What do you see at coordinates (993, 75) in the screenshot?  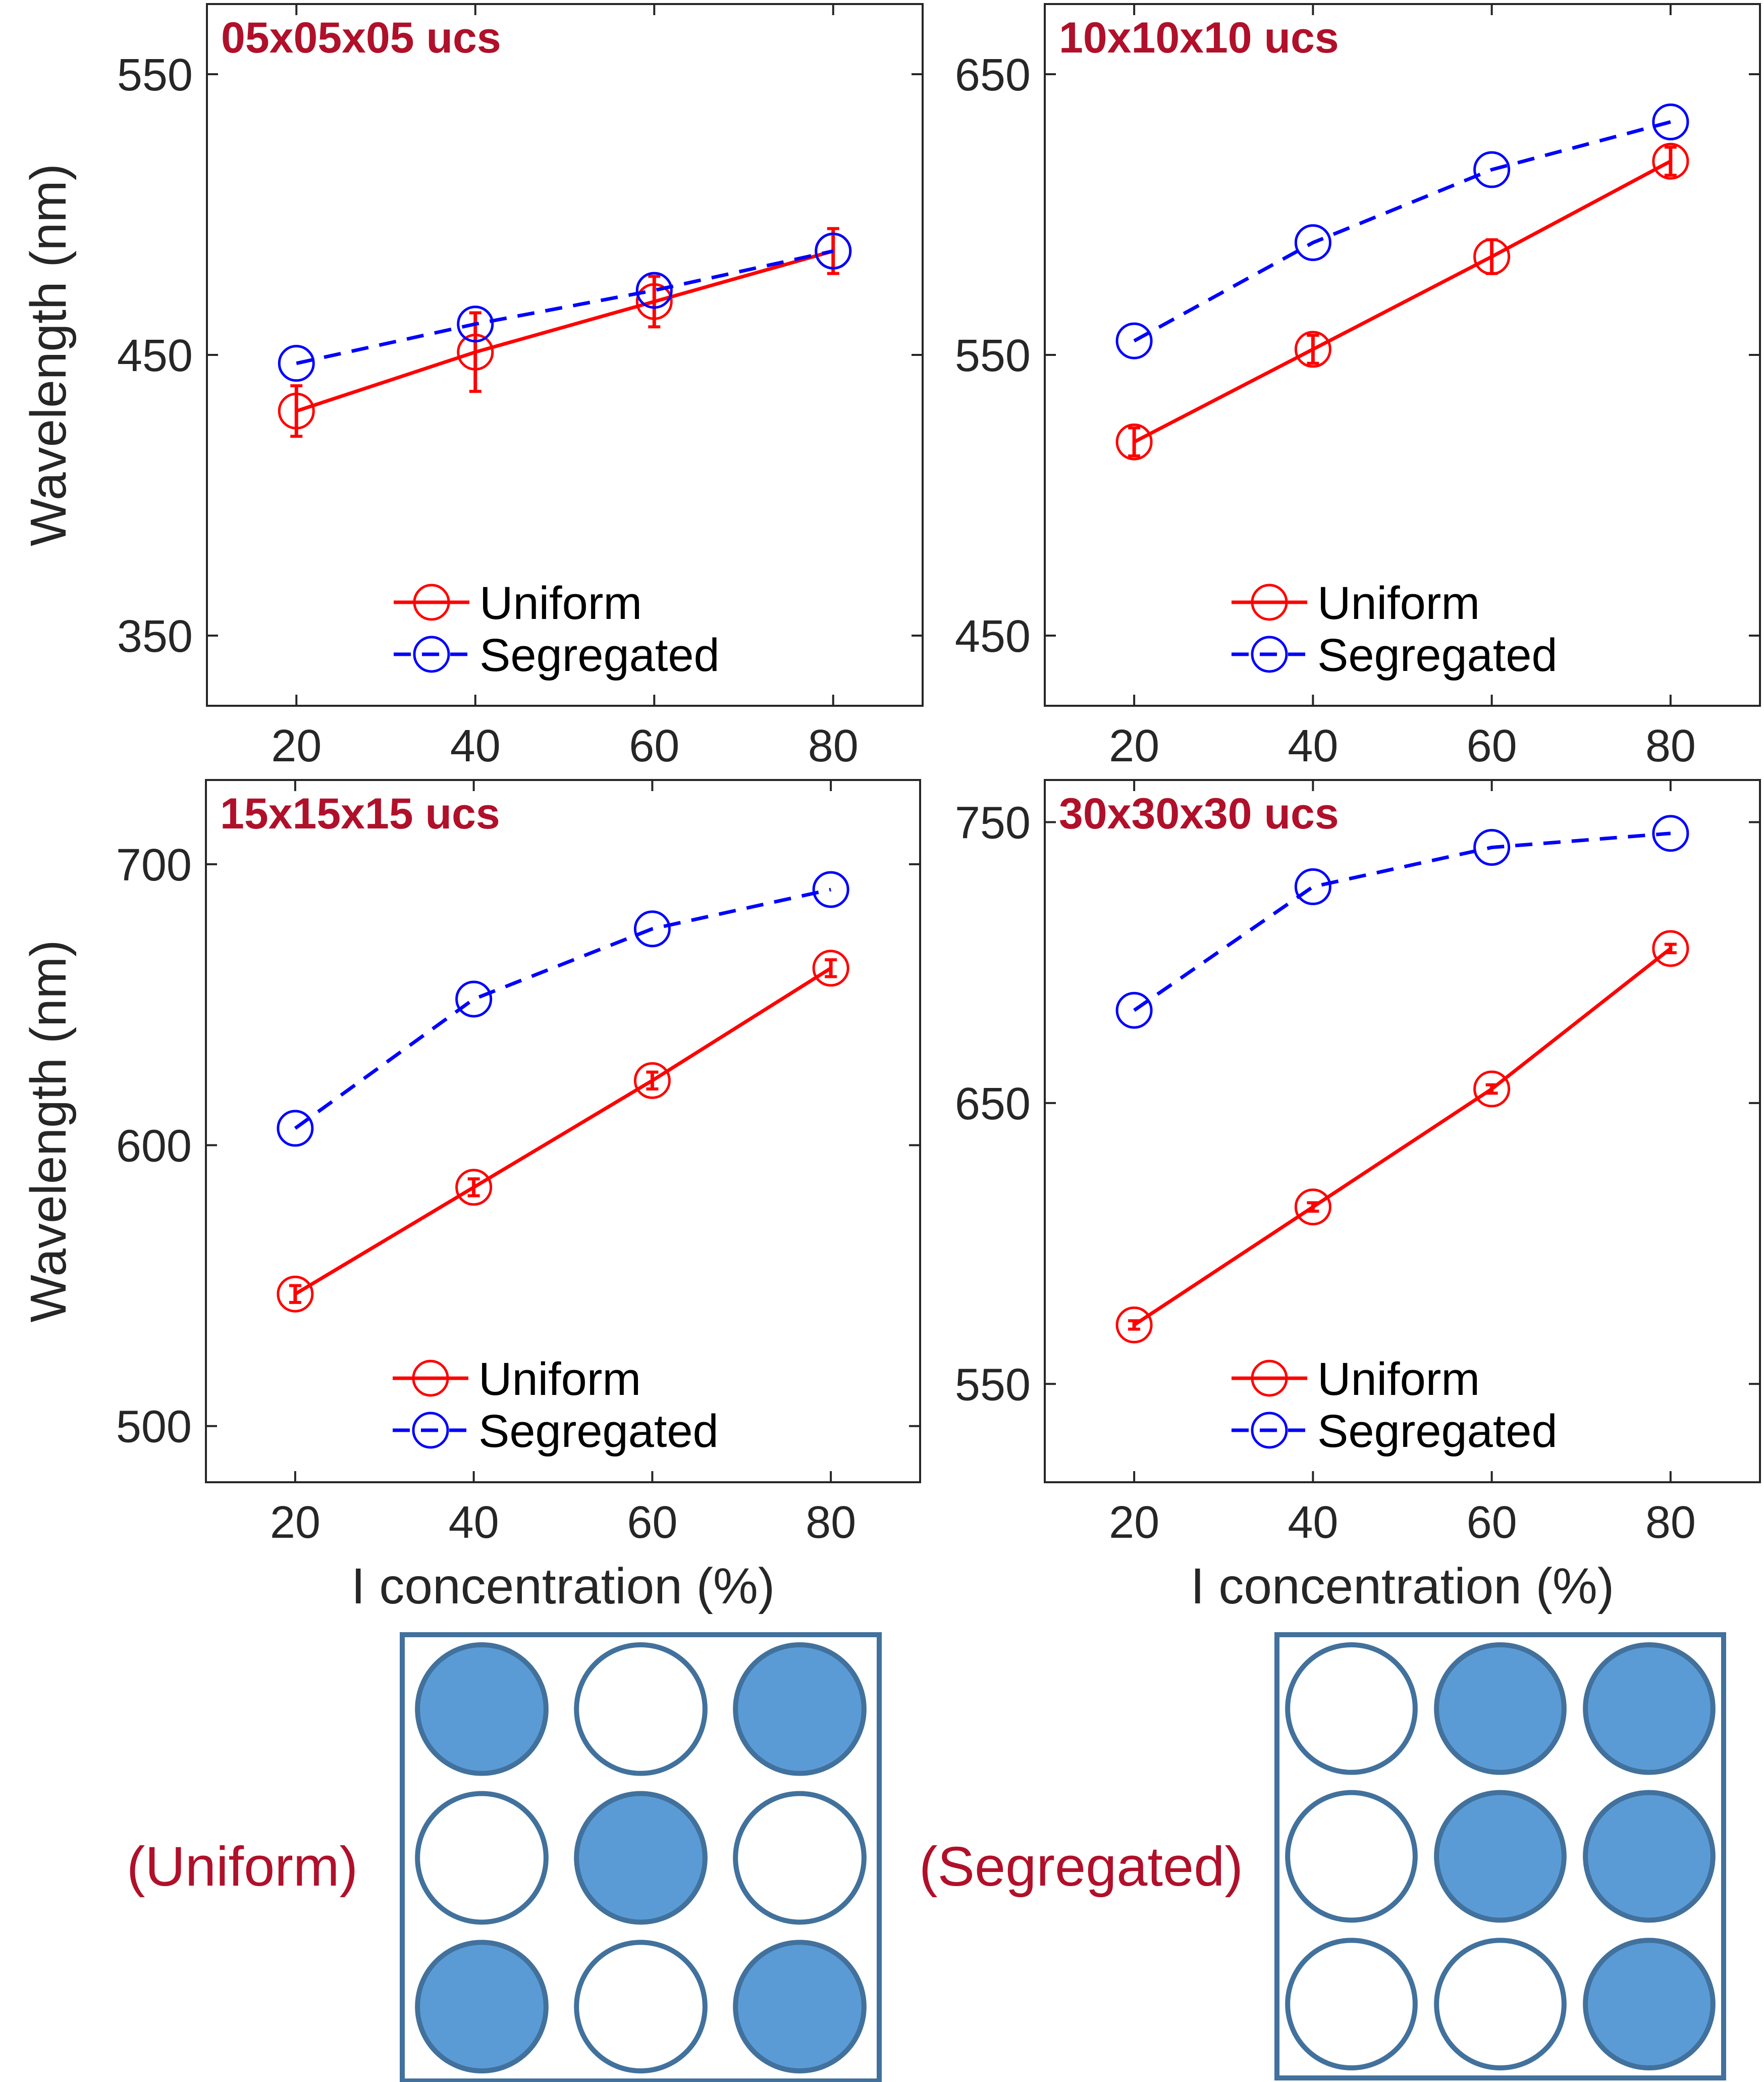 I see `y-tick-label: 650` at bounding box center [993, 75].